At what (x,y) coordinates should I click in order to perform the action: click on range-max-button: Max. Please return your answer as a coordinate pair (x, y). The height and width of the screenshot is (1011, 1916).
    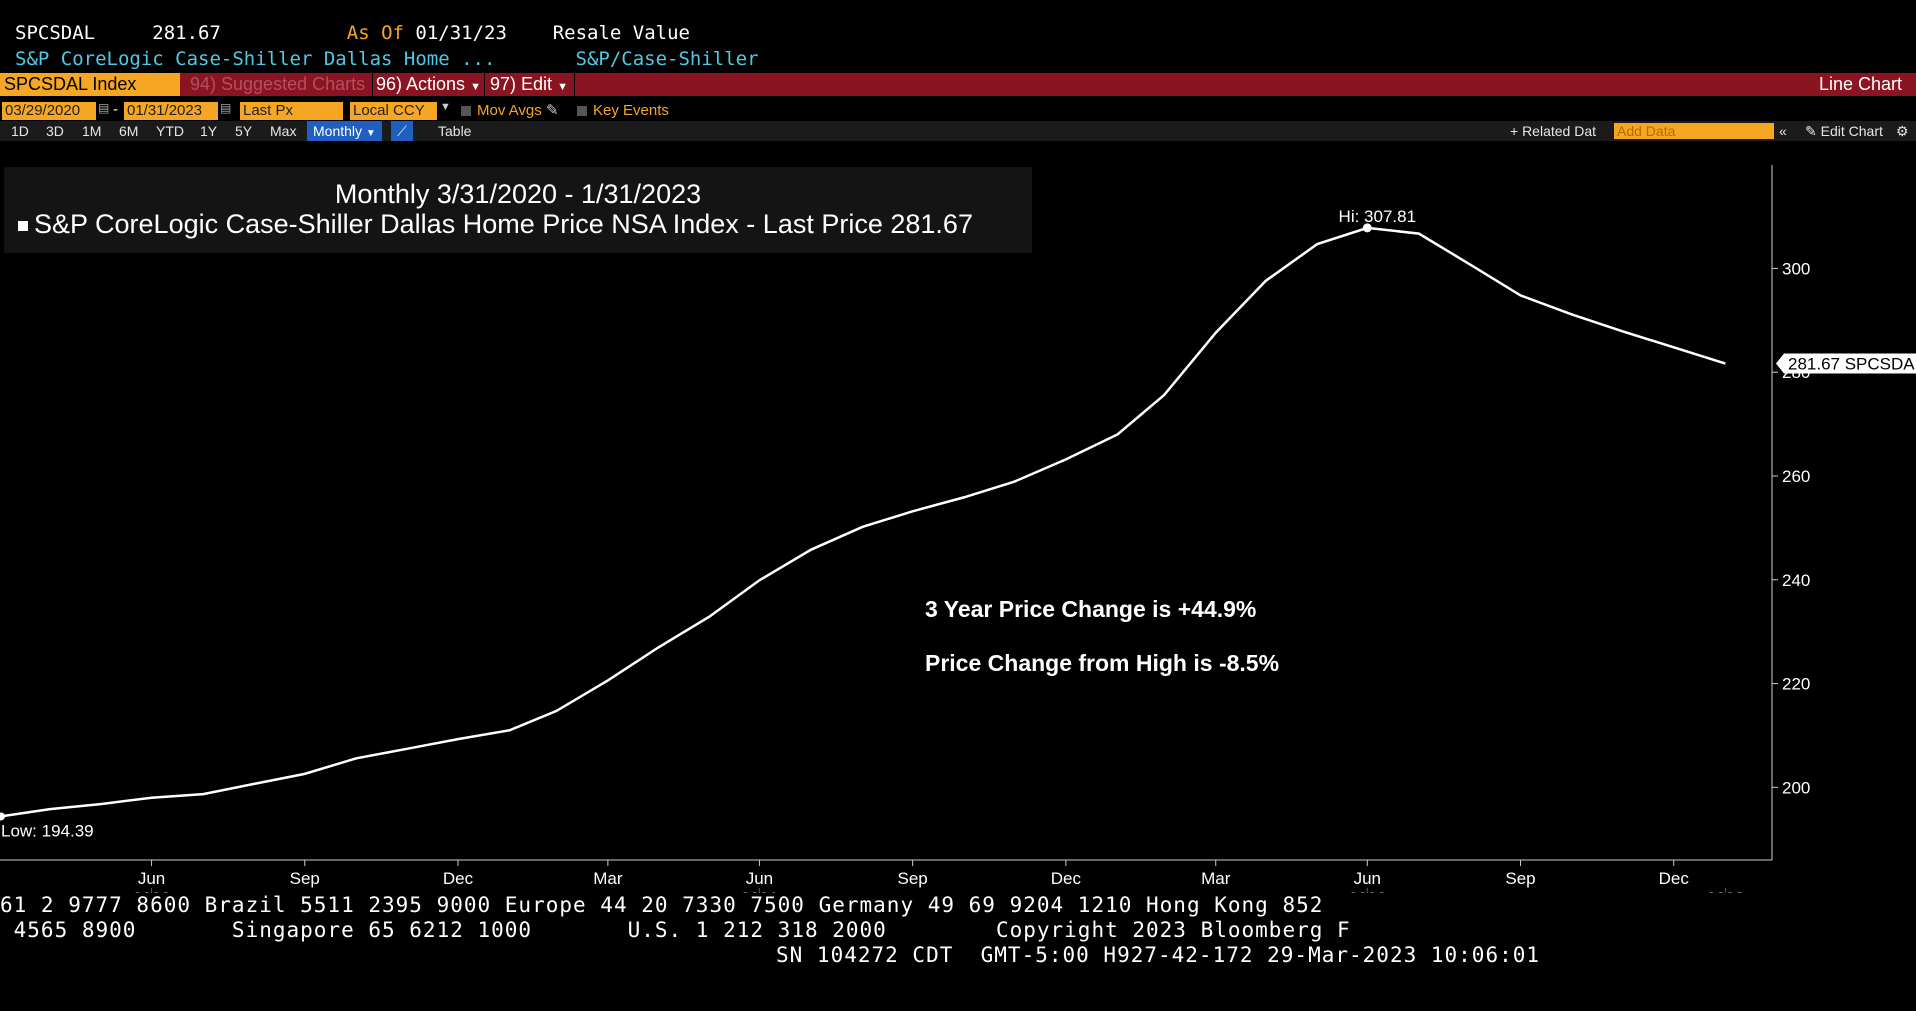
    Looking at the image, I should click on (283, 131).